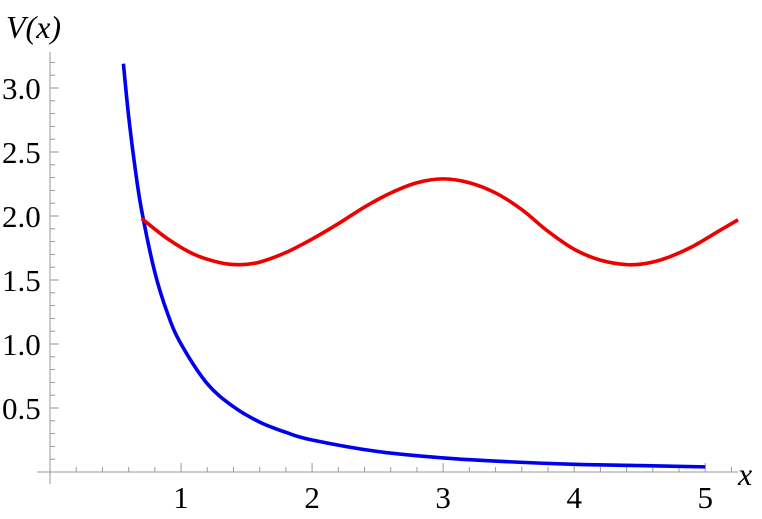 The width and height of the screenshot is (762, 519). What do you see at coordinates (21, 280) in the screenshot?
I see `y-tick-label: 1.5` at bounding box center [21, 280].